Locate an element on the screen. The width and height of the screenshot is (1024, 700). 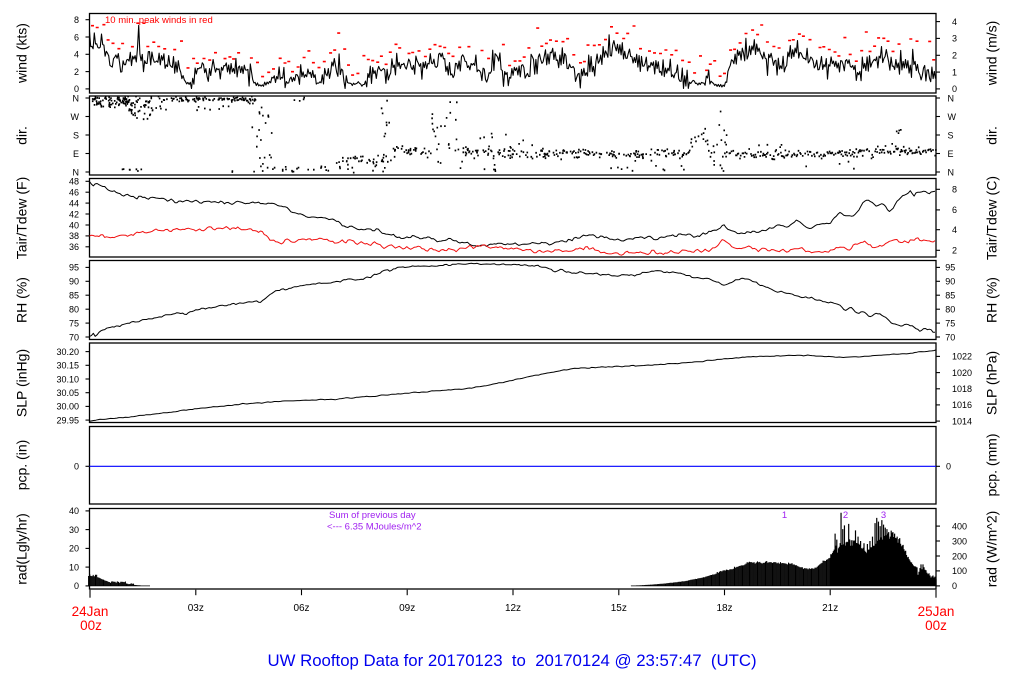
svg-text: Tair/Tdew (C) is located at coordinates (992, 218).